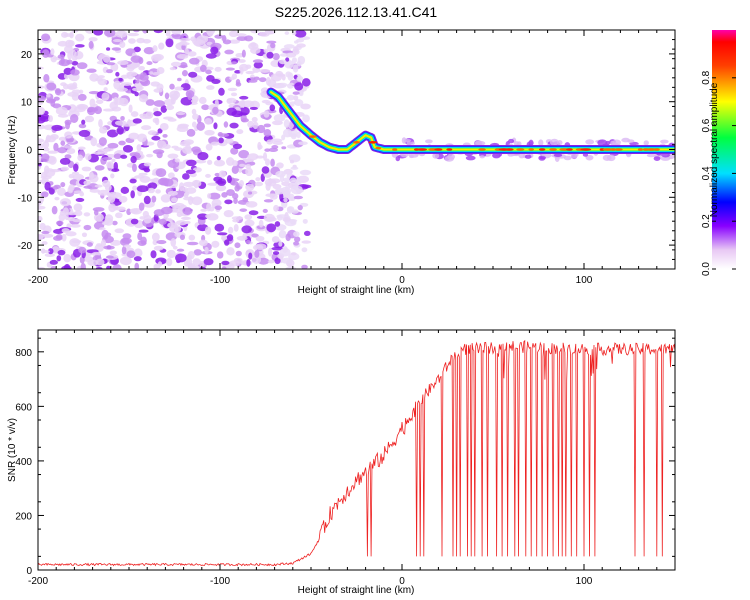 Image resolution: width=750 pixels, height=600 pixels. I want to click on snr-ytick-label: 0, so click(29, 571).